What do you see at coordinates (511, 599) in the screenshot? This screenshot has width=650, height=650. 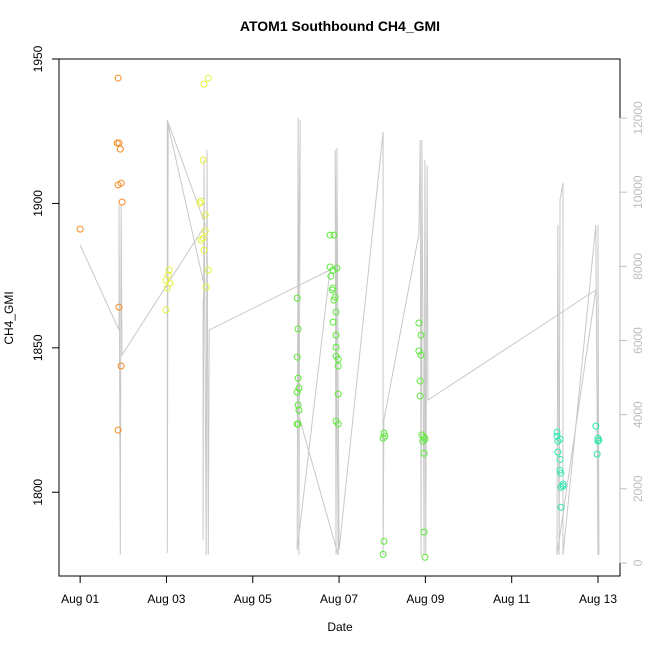 I see `x-tick-label: Aug 11` at bounding box center [511, 599].